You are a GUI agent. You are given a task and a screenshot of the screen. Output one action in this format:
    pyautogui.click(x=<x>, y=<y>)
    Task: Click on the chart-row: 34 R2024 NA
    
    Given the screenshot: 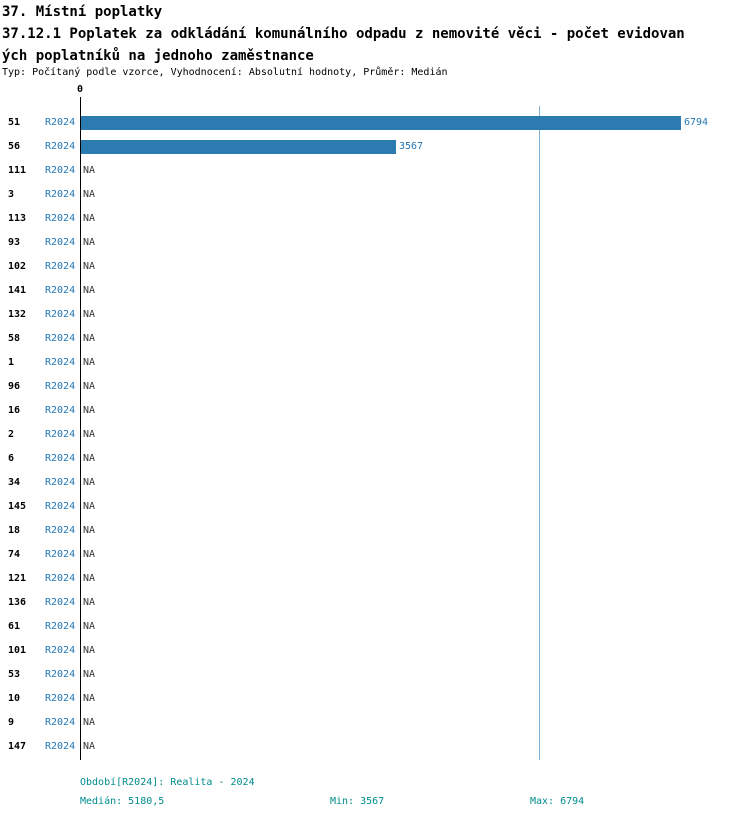 What is the action you would take?
    pyautogui.click(x=375, y=483)
    